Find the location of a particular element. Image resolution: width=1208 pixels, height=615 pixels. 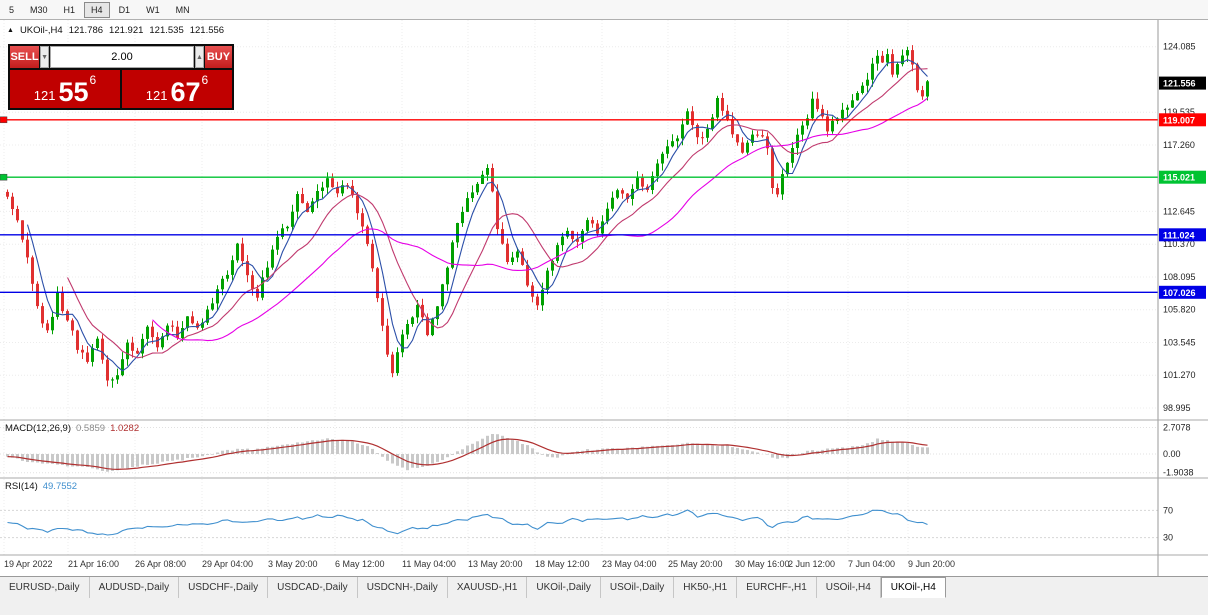

chart-tab: EURCHF-,H1 is located at coordinates (777, 587).